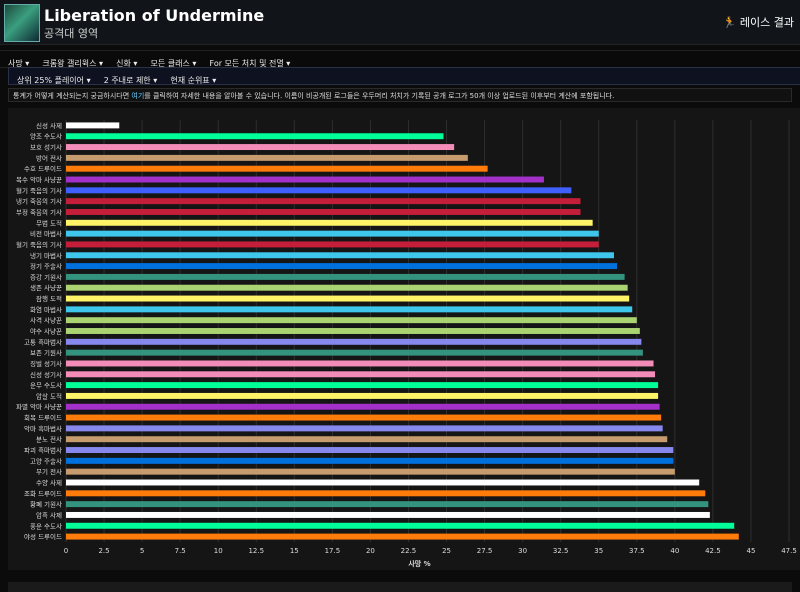 Image resolution: width=800 pixels, height=592 pixels. Describe the element at coordinates (49, 471) in the screenshot. I see `category-label: 무기 전사` at that location.